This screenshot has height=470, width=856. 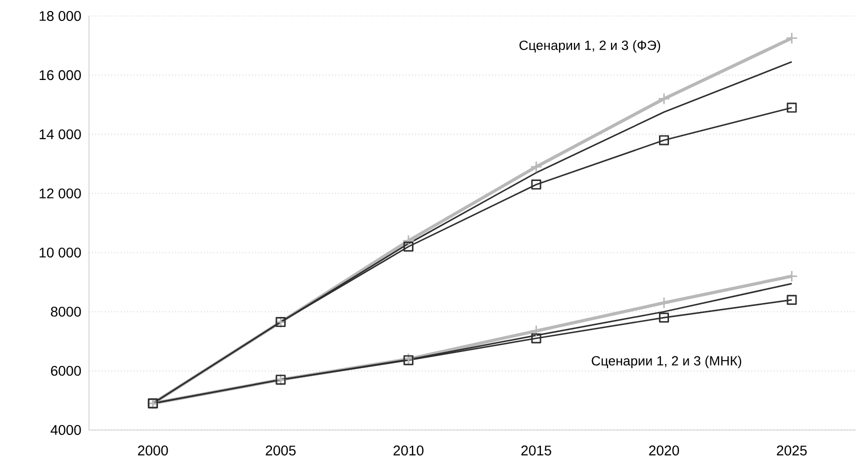 I want to click on x-tick-label: 2025, so click(x=791, y=451).